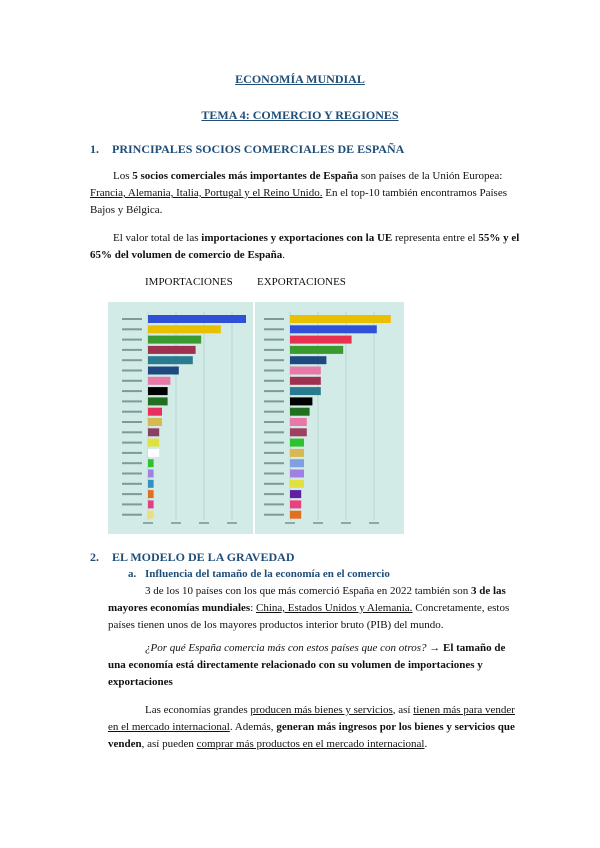  Describe the element at coordinates (132, 574) in the screenshot. I see `subsection-letter: a.` at that location.